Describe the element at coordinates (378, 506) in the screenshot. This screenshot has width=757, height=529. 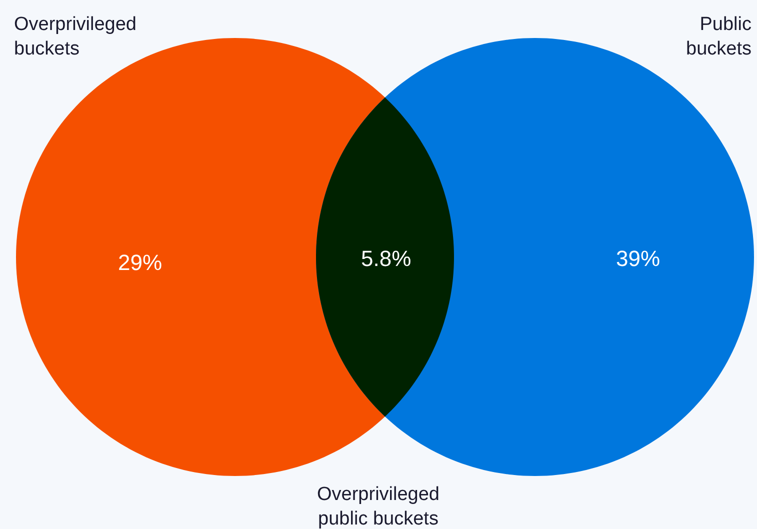
I see `category-label: Overprivileged public buckets` at that location.